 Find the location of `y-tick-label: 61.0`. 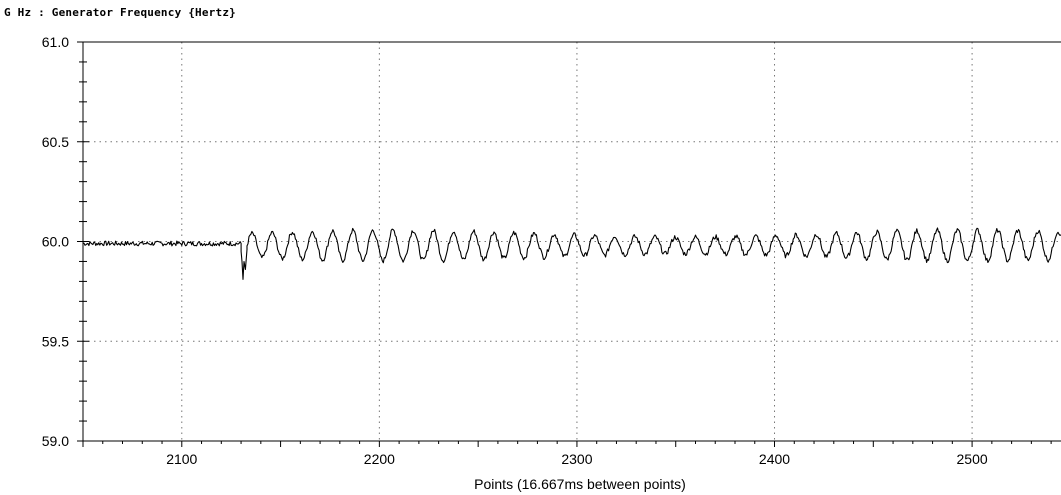

y-tick-label: 61.0 is located at coordinates (55, 42).